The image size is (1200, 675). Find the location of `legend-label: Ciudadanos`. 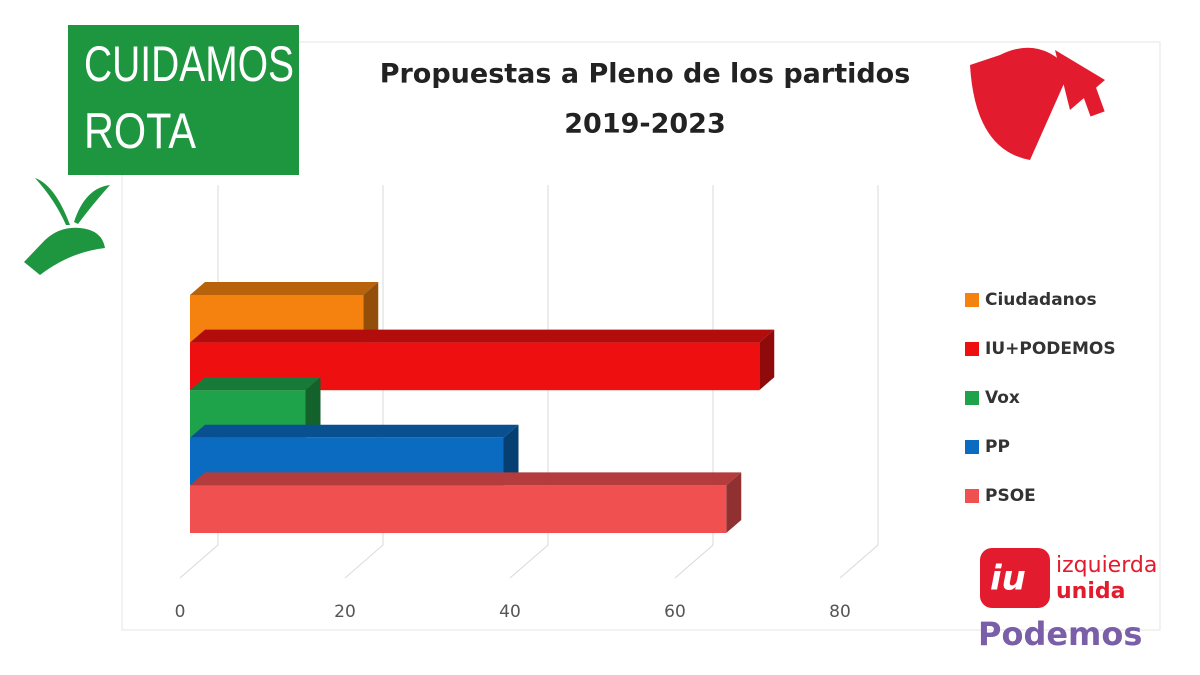

legend-label: Ciudadanos is located at coordinates (1041, 300).